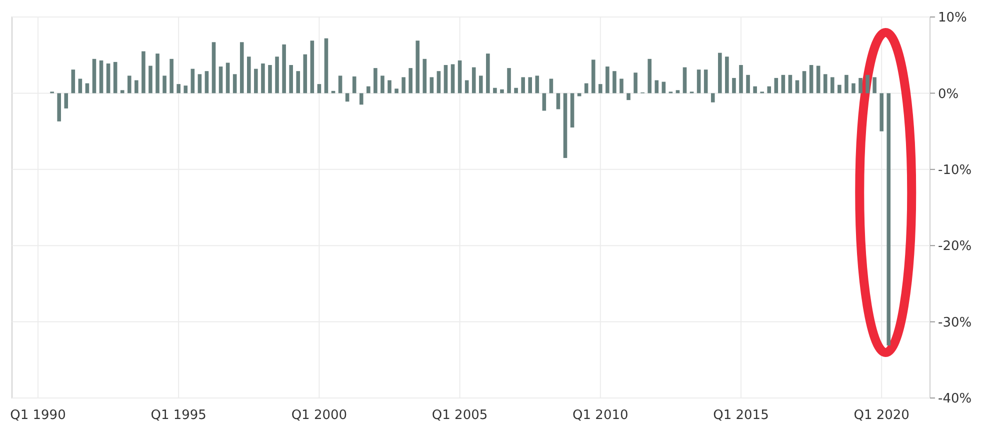  I want to click on x-tick-label: Q1 1990, so click(38, 415).